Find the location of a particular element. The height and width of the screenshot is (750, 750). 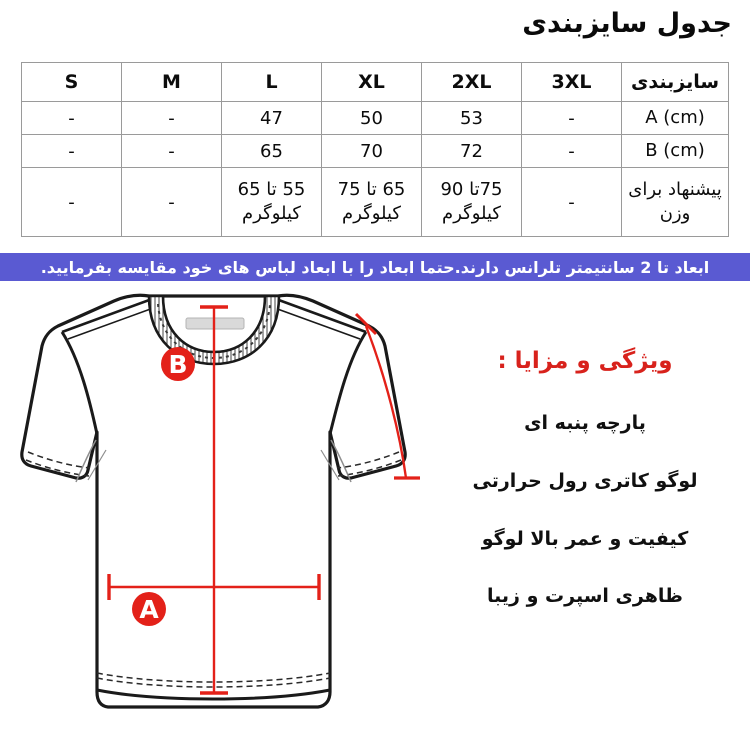

table-row: - - 47 50 53 - A (cm) is located at coordinates (375, 118).